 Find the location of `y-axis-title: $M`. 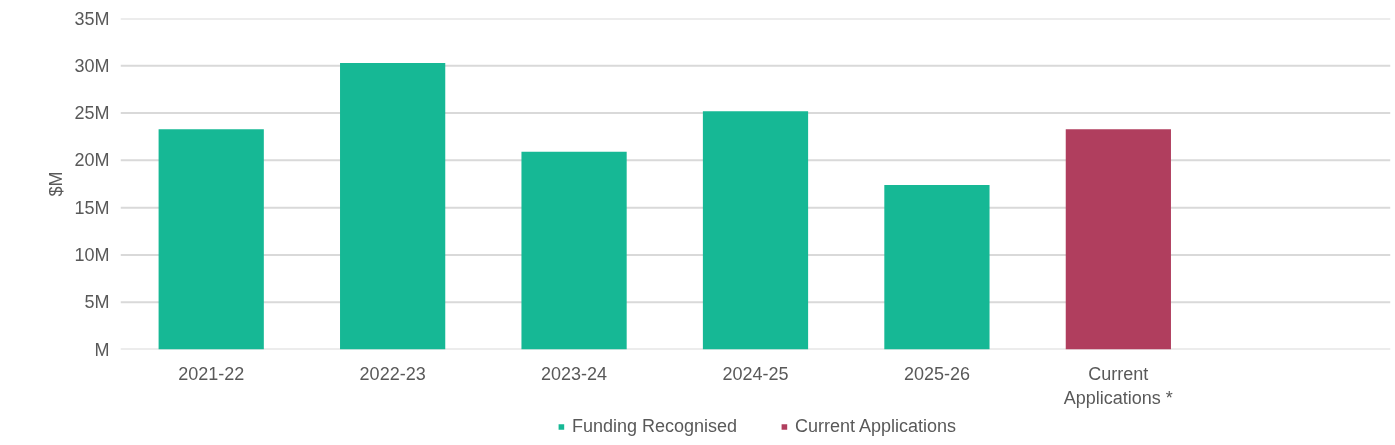

y-axis-title: $M is located at coordinates (56, 184).